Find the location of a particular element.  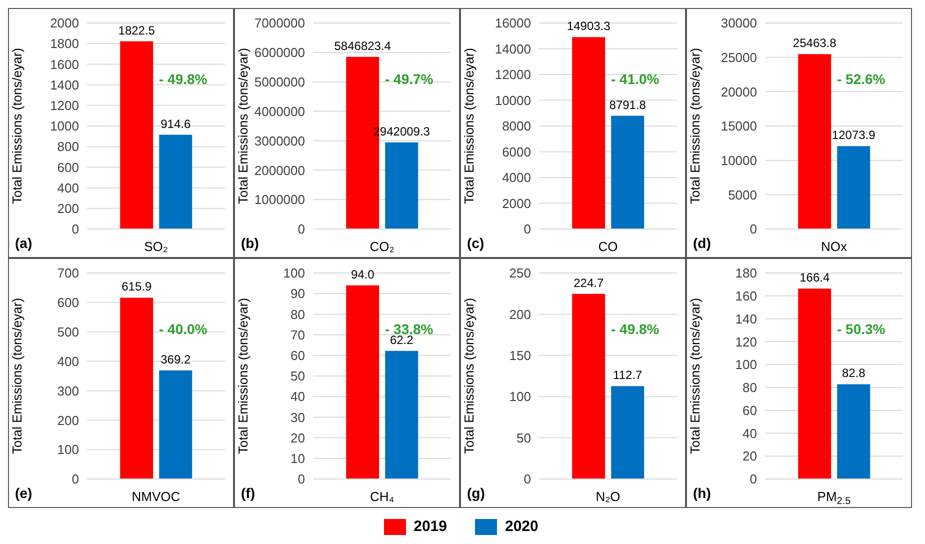

y-tick-label: 20000 is located at coordinates (738, 92).